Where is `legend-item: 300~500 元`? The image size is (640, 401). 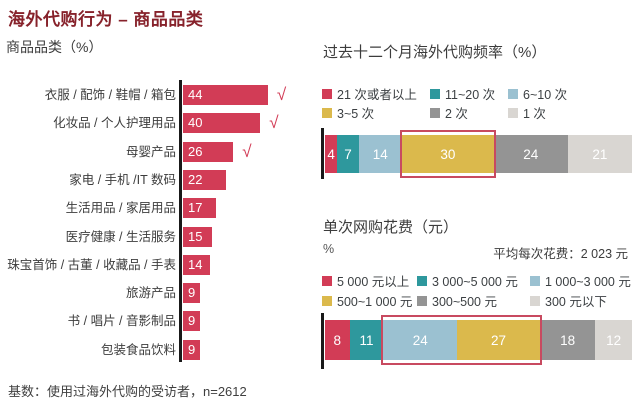
legend-item: 300~500 元 is located at coordinates (457, 300).